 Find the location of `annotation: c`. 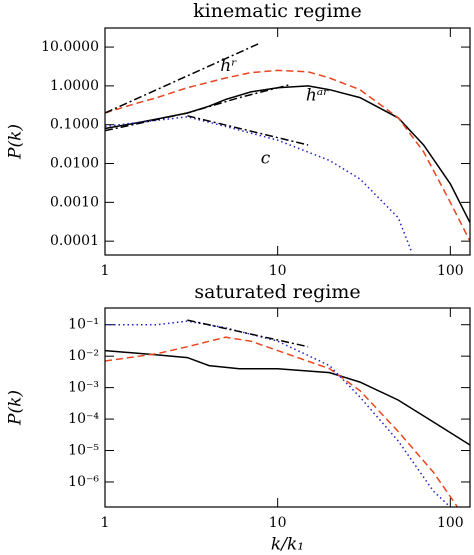

annotation: c is located at coordinates (266, 159).